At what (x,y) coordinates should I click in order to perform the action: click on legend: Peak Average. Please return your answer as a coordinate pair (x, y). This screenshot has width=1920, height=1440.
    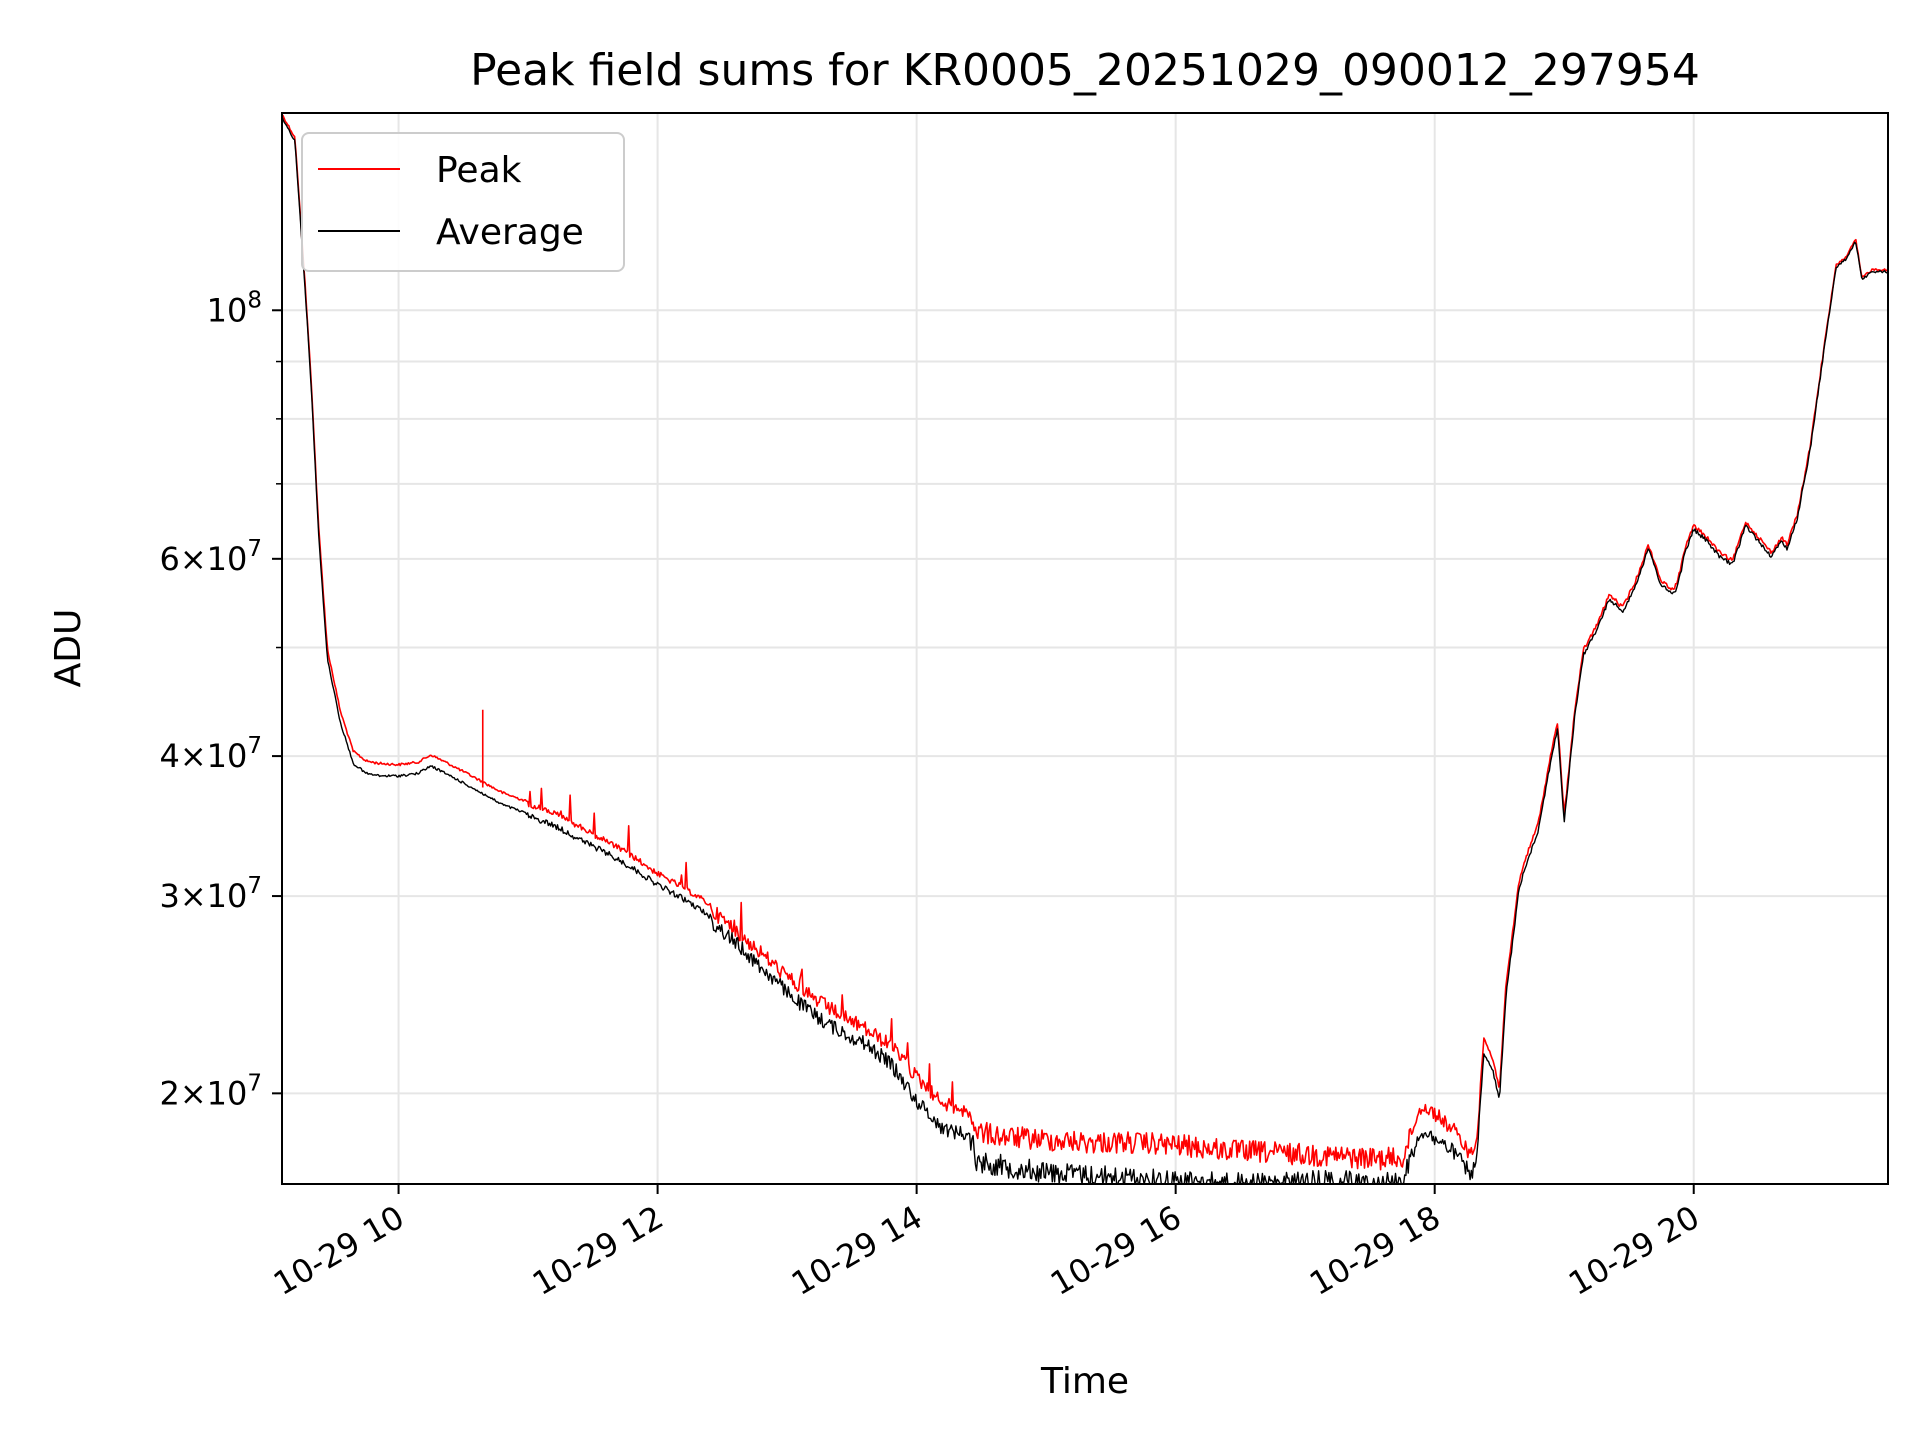
    Looking at the image, I should click on (463, 202).